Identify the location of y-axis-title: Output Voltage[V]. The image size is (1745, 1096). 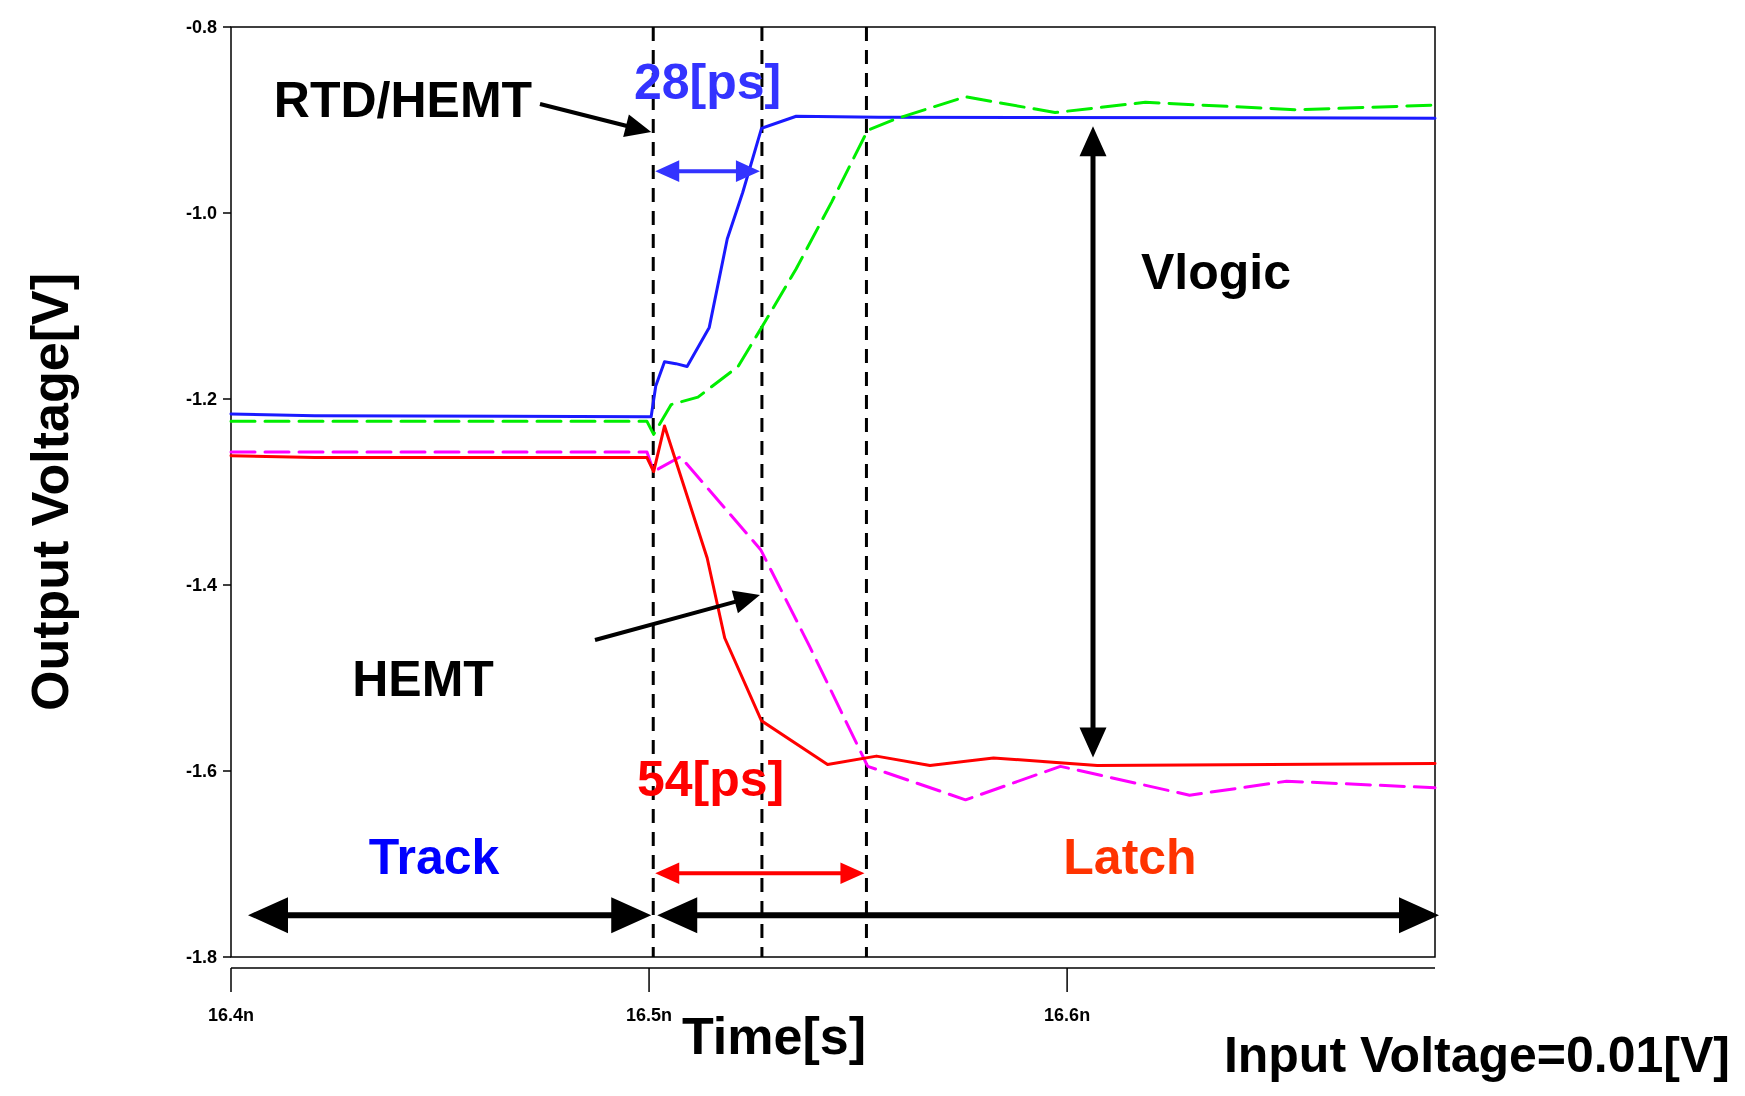
(50, 492).